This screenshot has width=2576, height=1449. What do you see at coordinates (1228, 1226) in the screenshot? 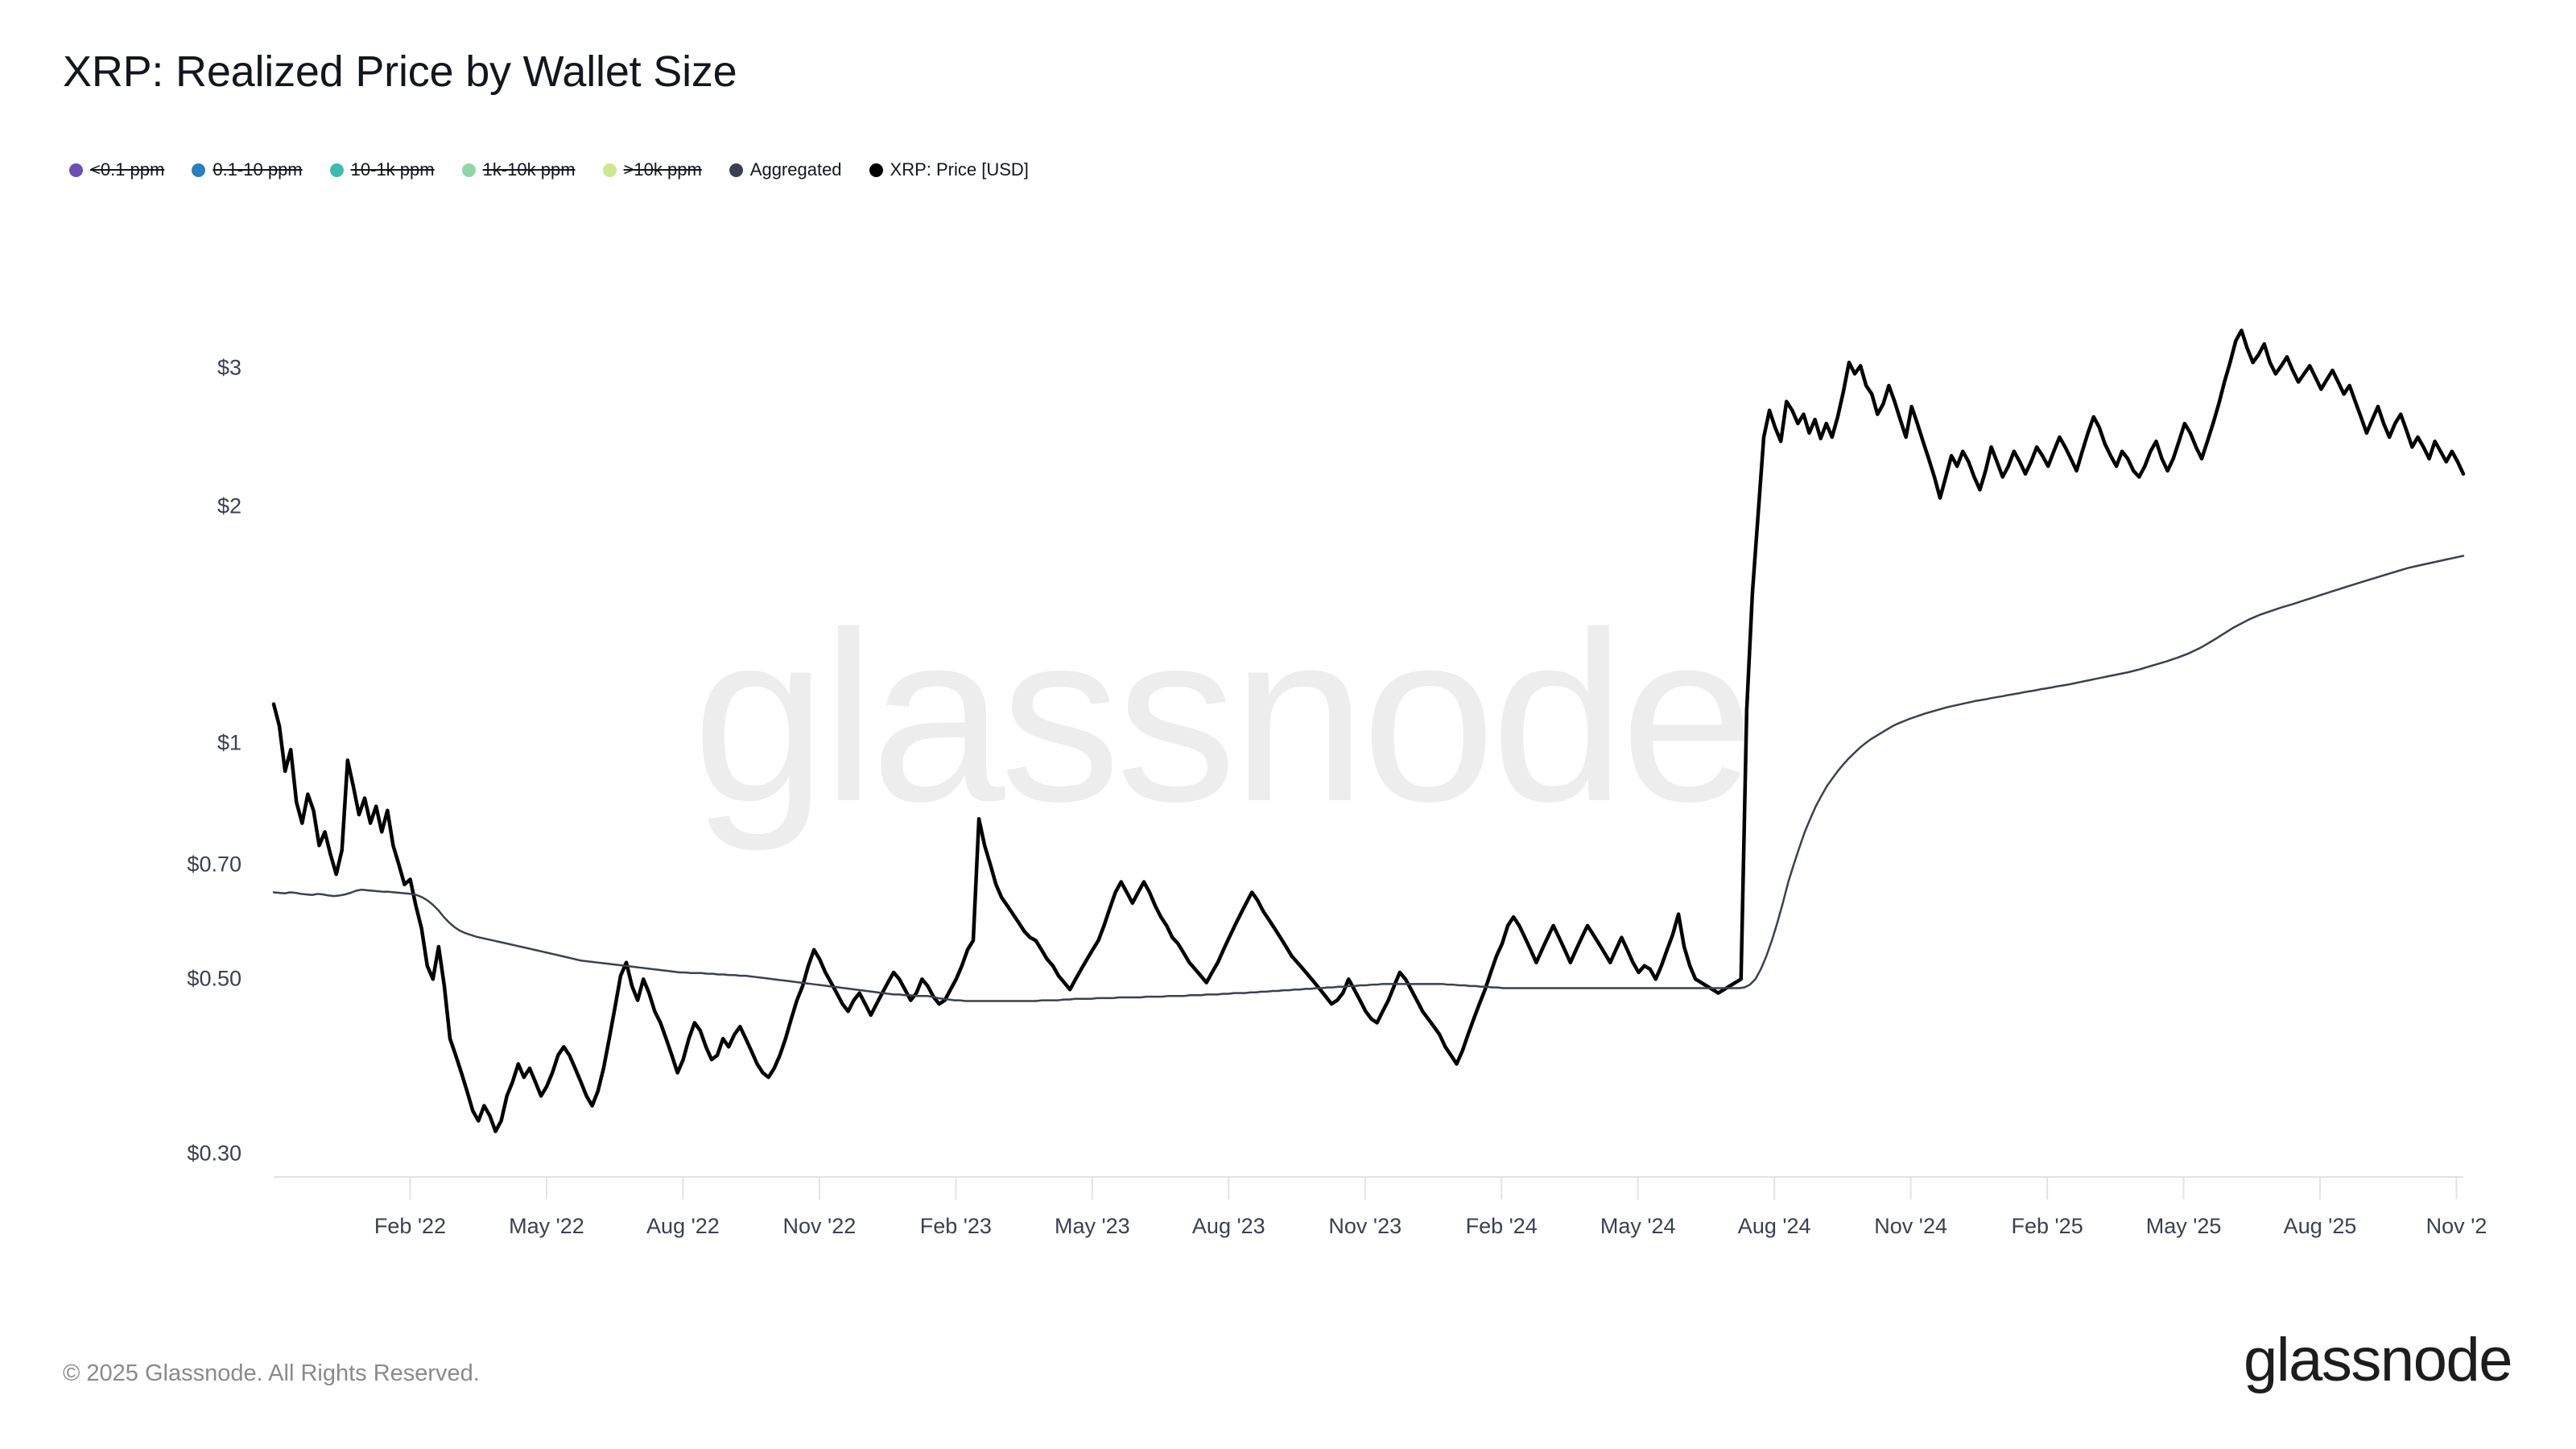
I see `x-tick-label: Aug '23` at bounding box center [1228, 1226].